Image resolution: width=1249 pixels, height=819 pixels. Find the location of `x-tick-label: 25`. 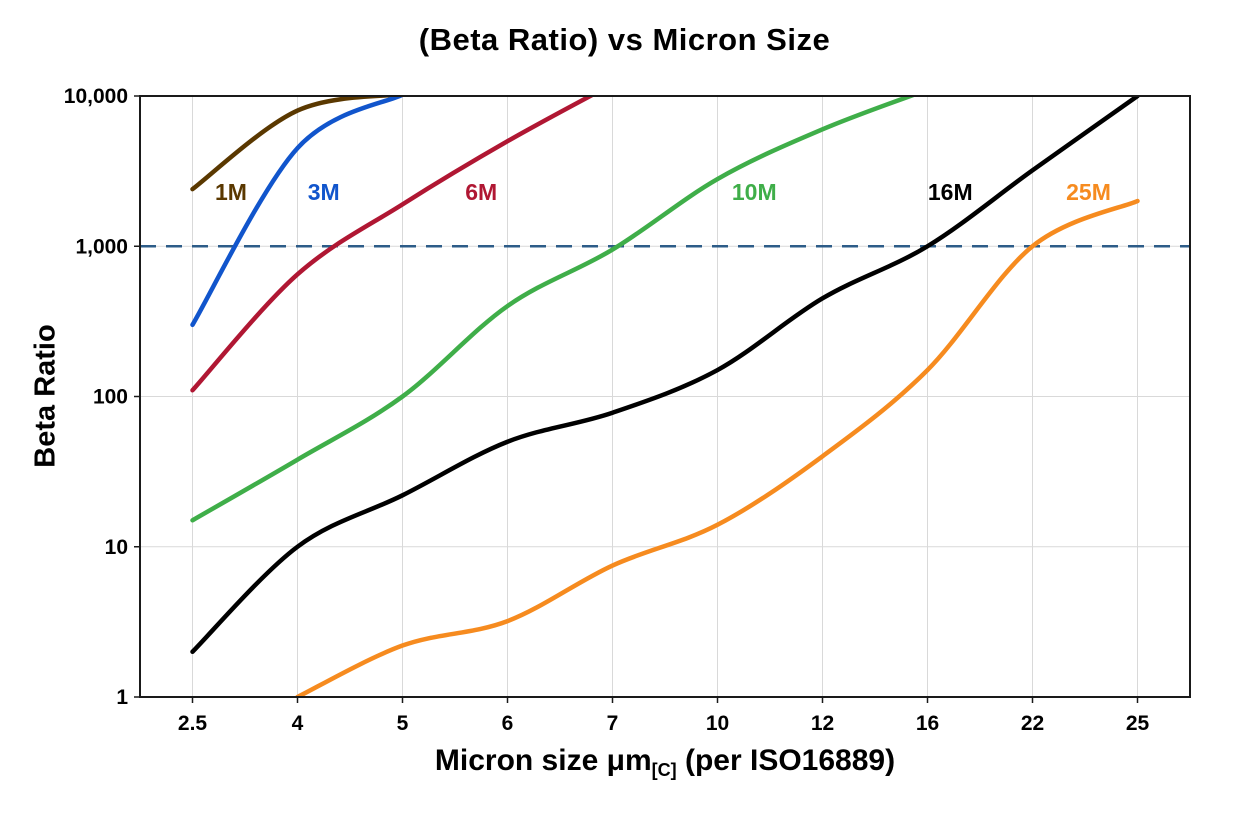

x-tick-label: 25 is located at coordinates (1138, 723).